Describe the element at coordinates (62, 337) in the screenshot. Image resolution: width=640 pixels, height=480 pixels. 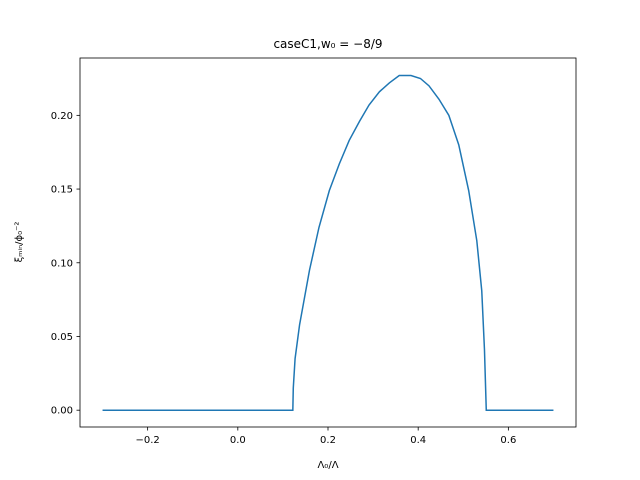
I see `y-tick-label: 0.05` at that location.